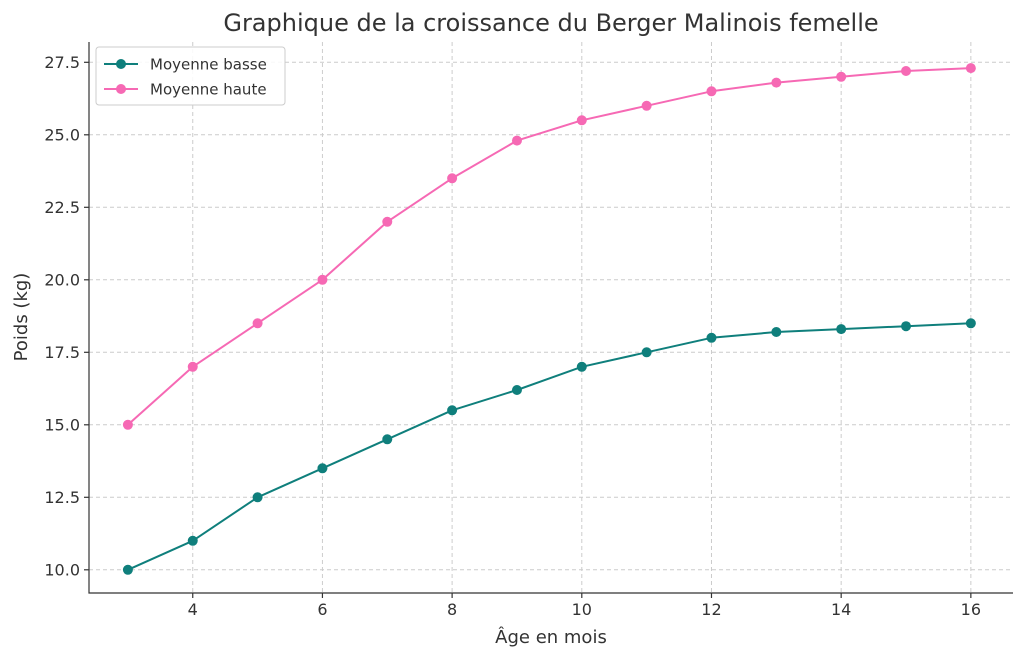 This screenshot has width=1024, height=659. Describe the element at coordinates (62, 207) in the screenshot. I see `y-tick-label: 22.5` at that location.